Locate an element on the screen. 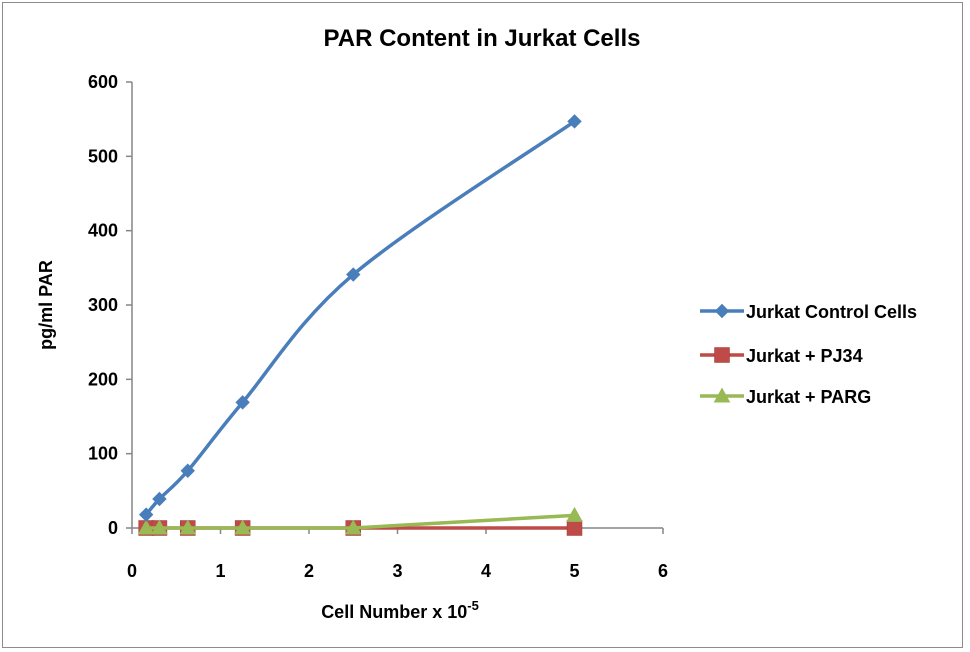  y-tick-label: 0 is located at coordinates (113, 528).